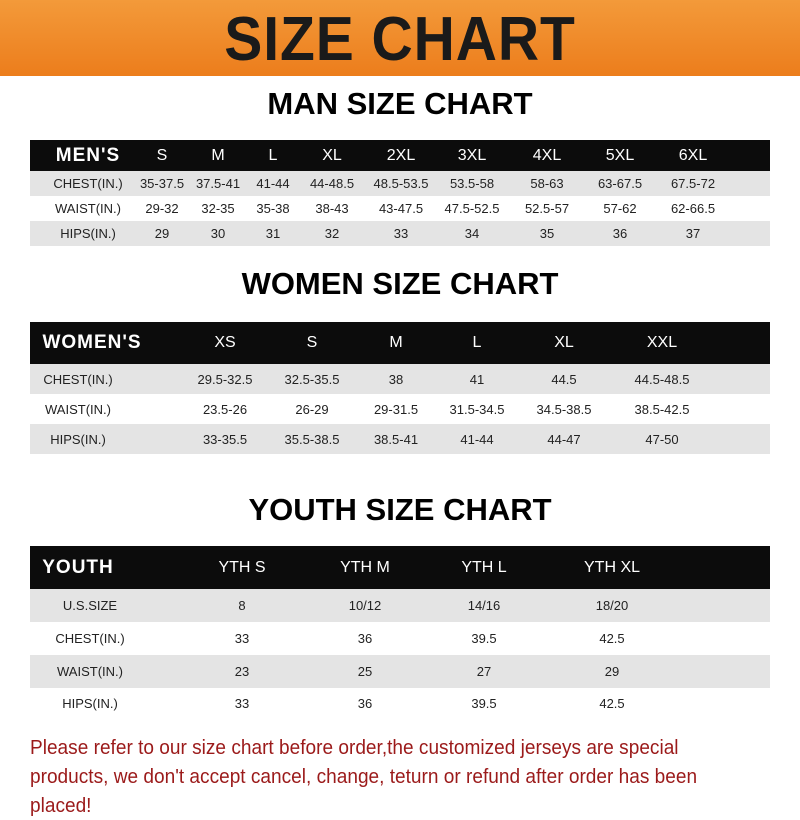  I want to click on measurement-cell: 52.5-57, so click(547, 208).